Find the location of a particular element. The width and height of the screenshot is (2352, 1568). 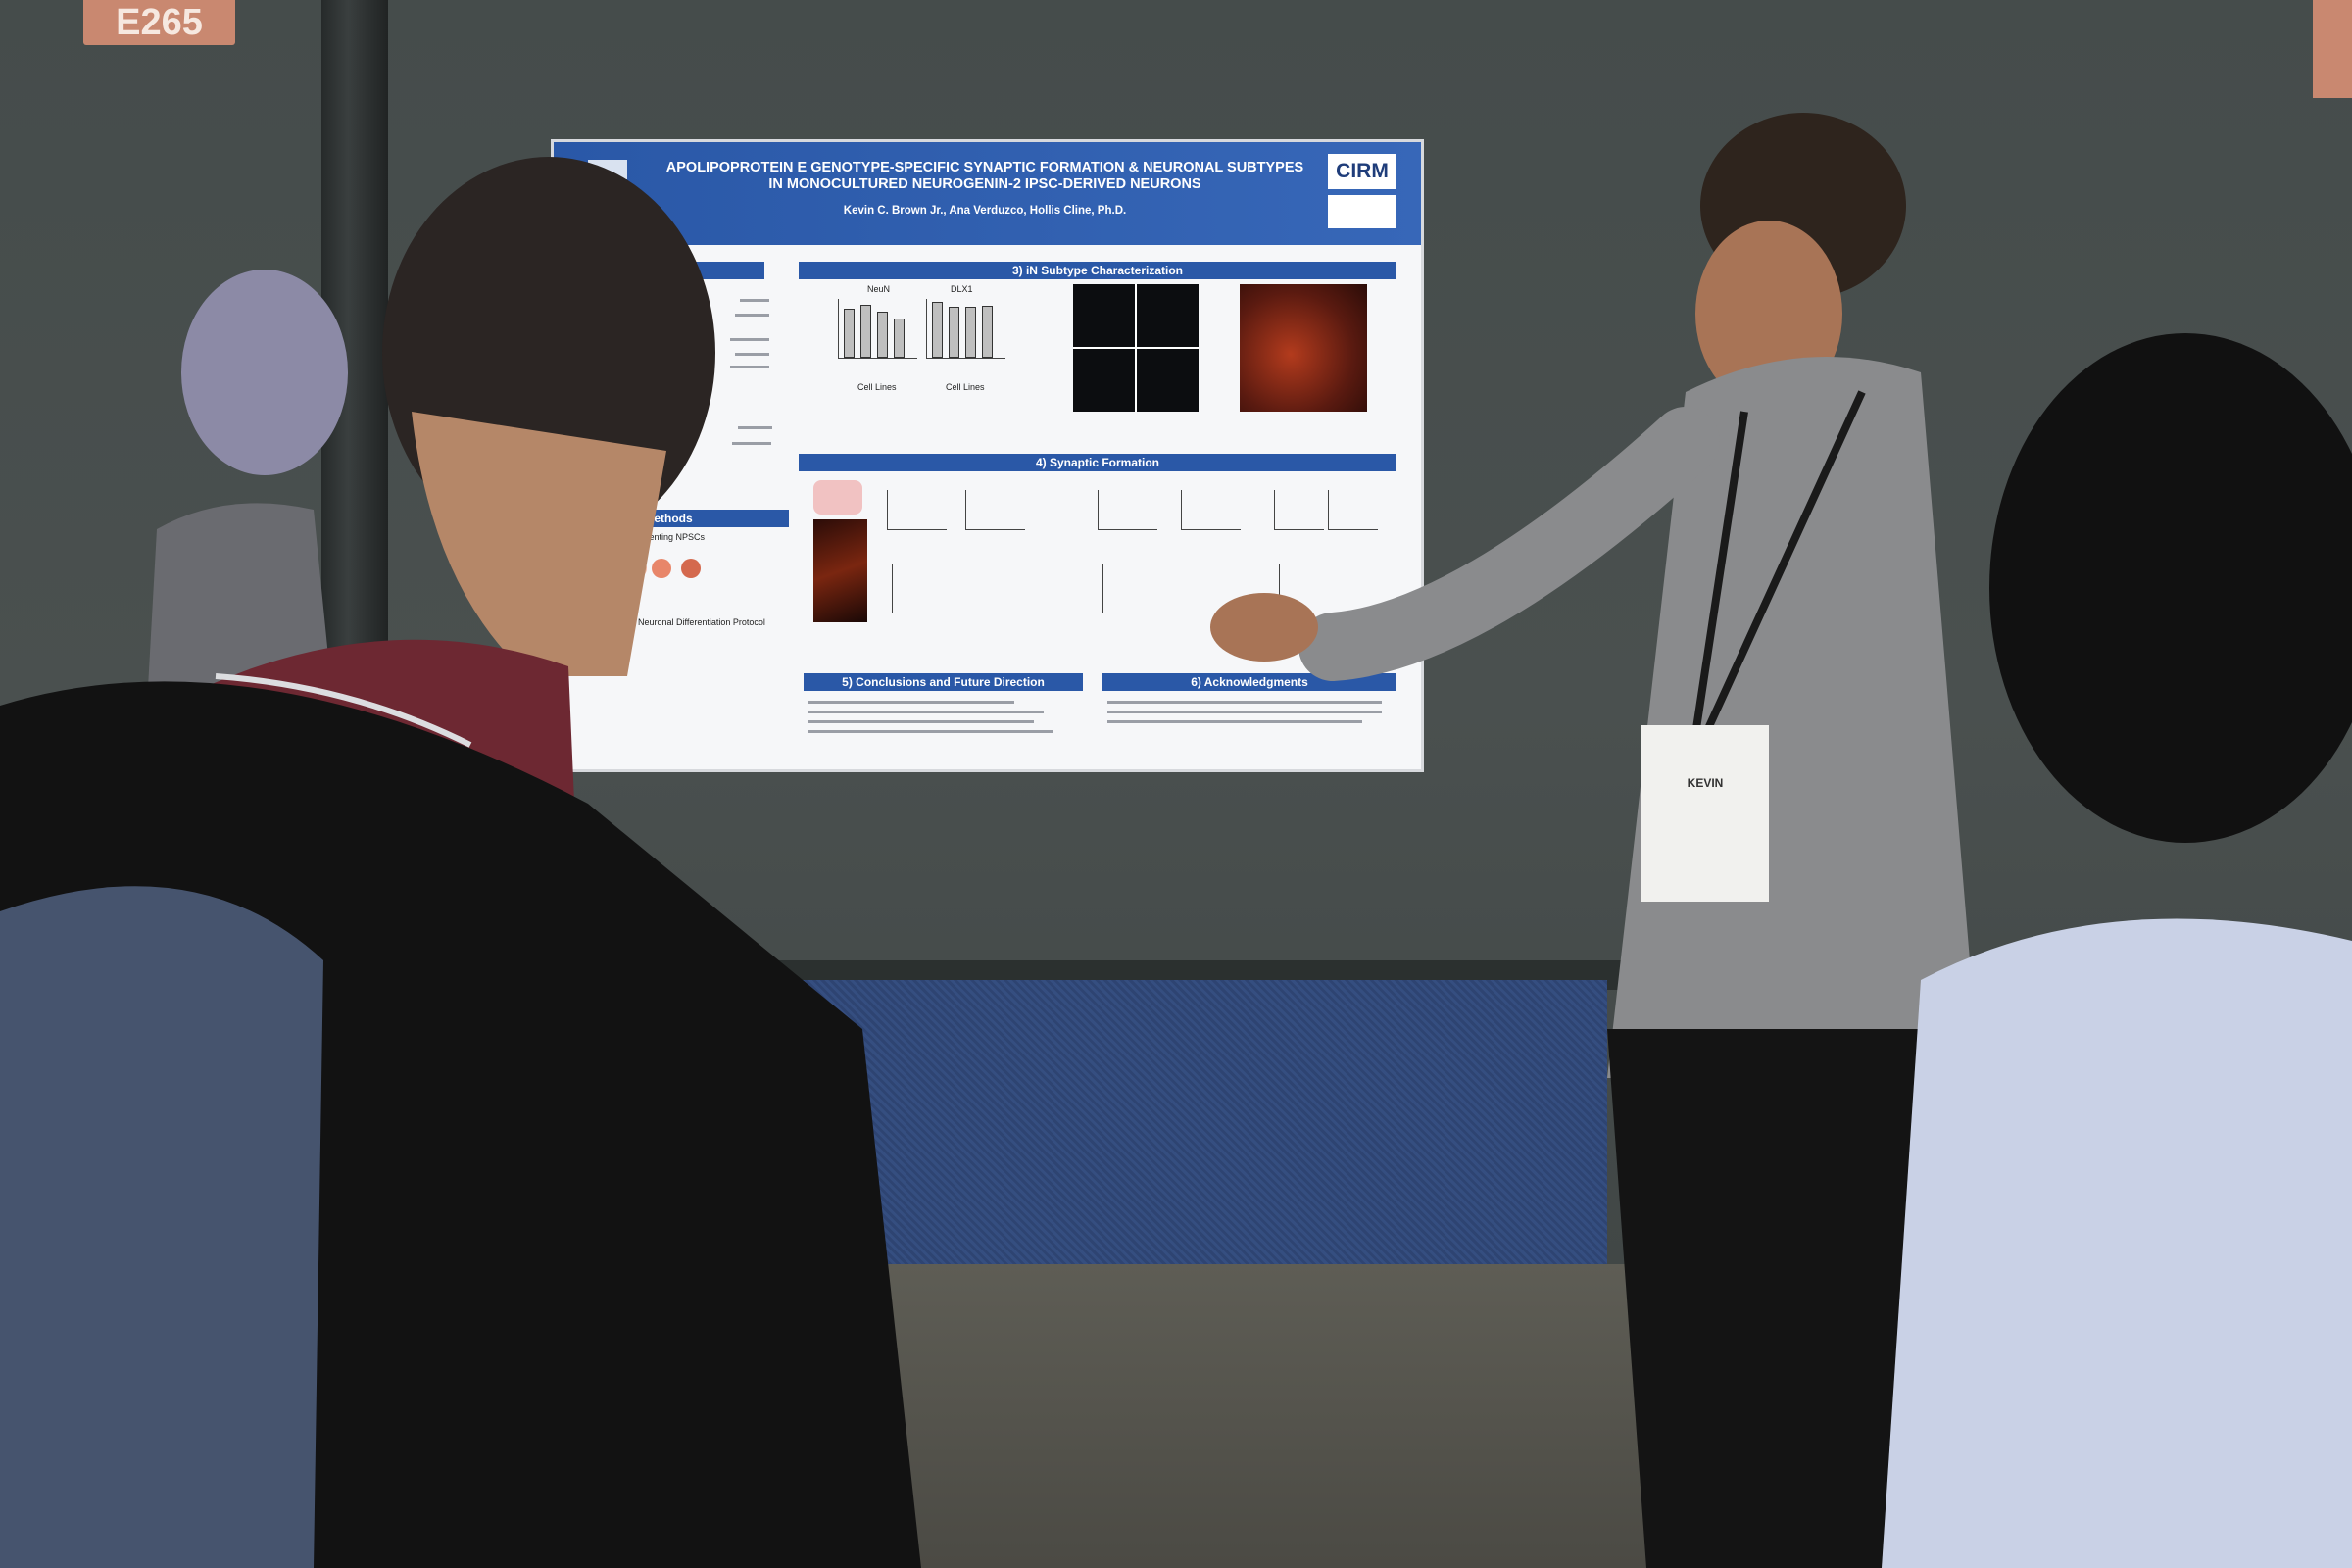

methods-npsc-label: umenting NPSCs is located at coordinates (671, 537).